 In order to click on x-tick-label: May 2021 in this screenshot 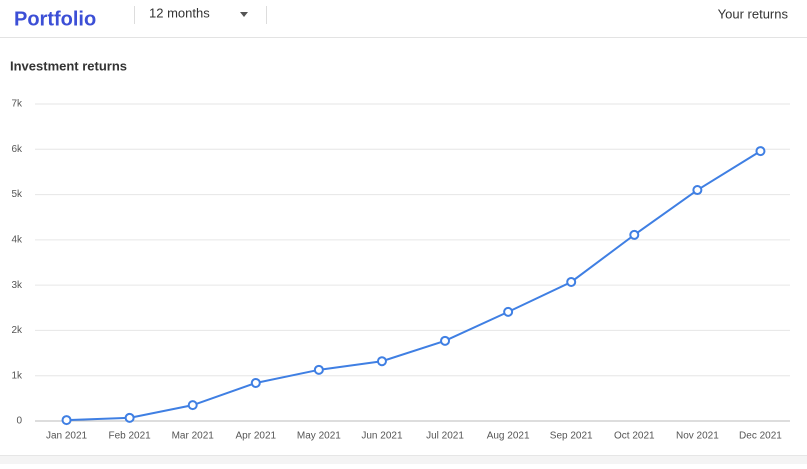, I will do `click(319, 436)`.